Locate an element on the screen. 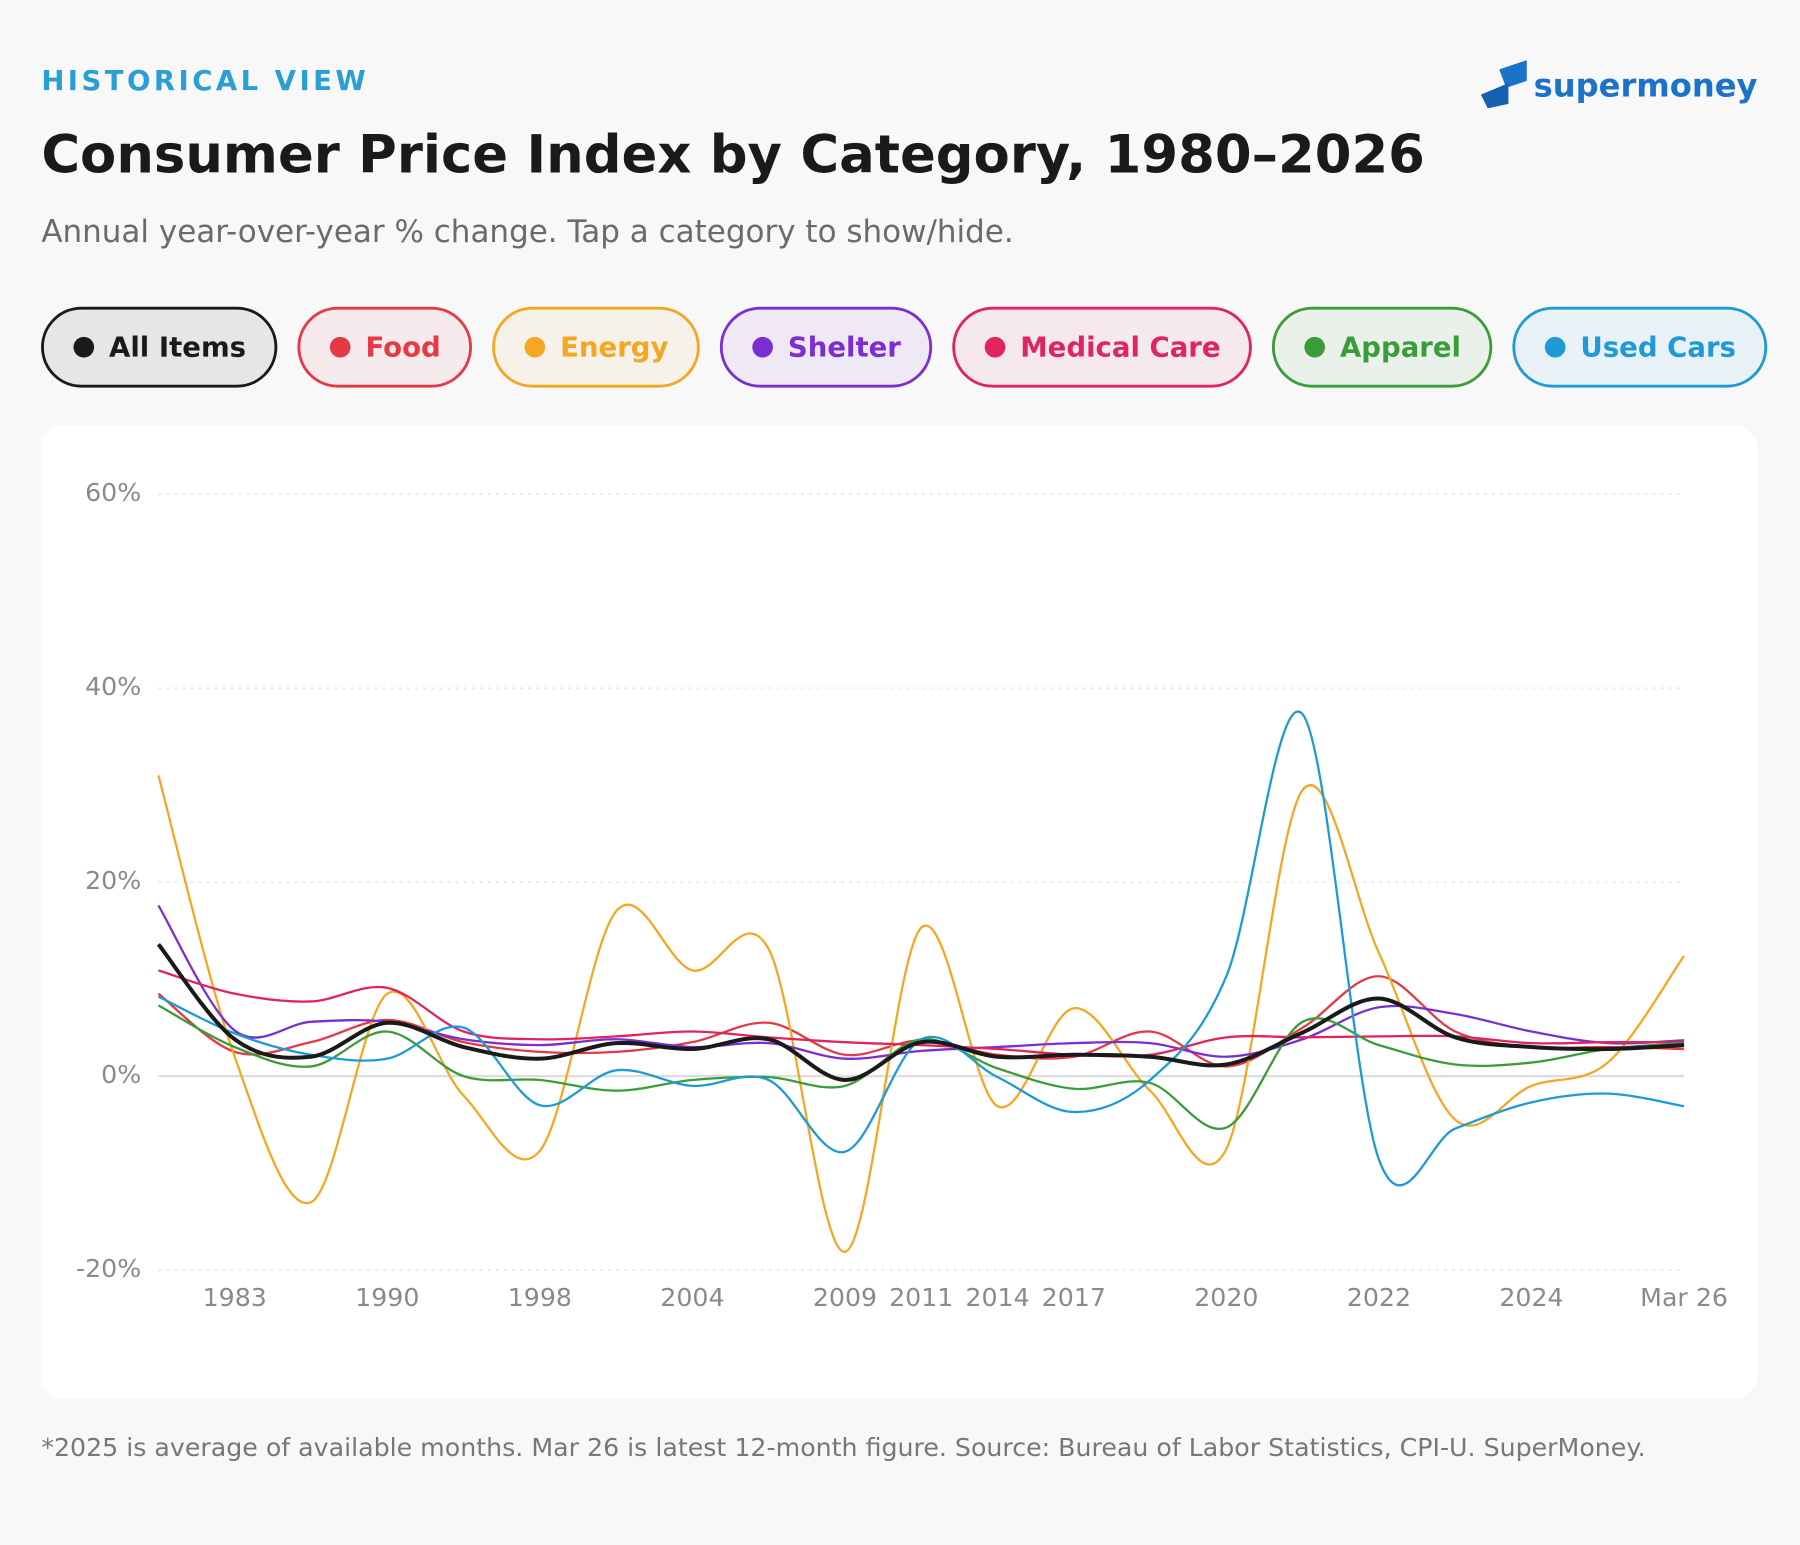 This screenshot has height=1545, width=1800. legend-item: Apparel is located at coordinates (1382, 347).